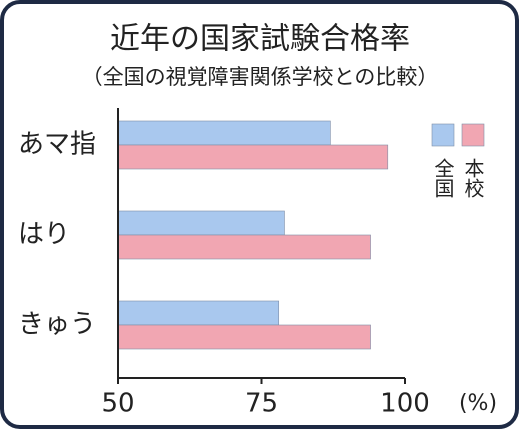 Image resolution: width=519 pixels, height=429 pixels. Describe the element at coordinates (57, 145) in the screenshot. I see `y-tick-label: あマ指` at that location.